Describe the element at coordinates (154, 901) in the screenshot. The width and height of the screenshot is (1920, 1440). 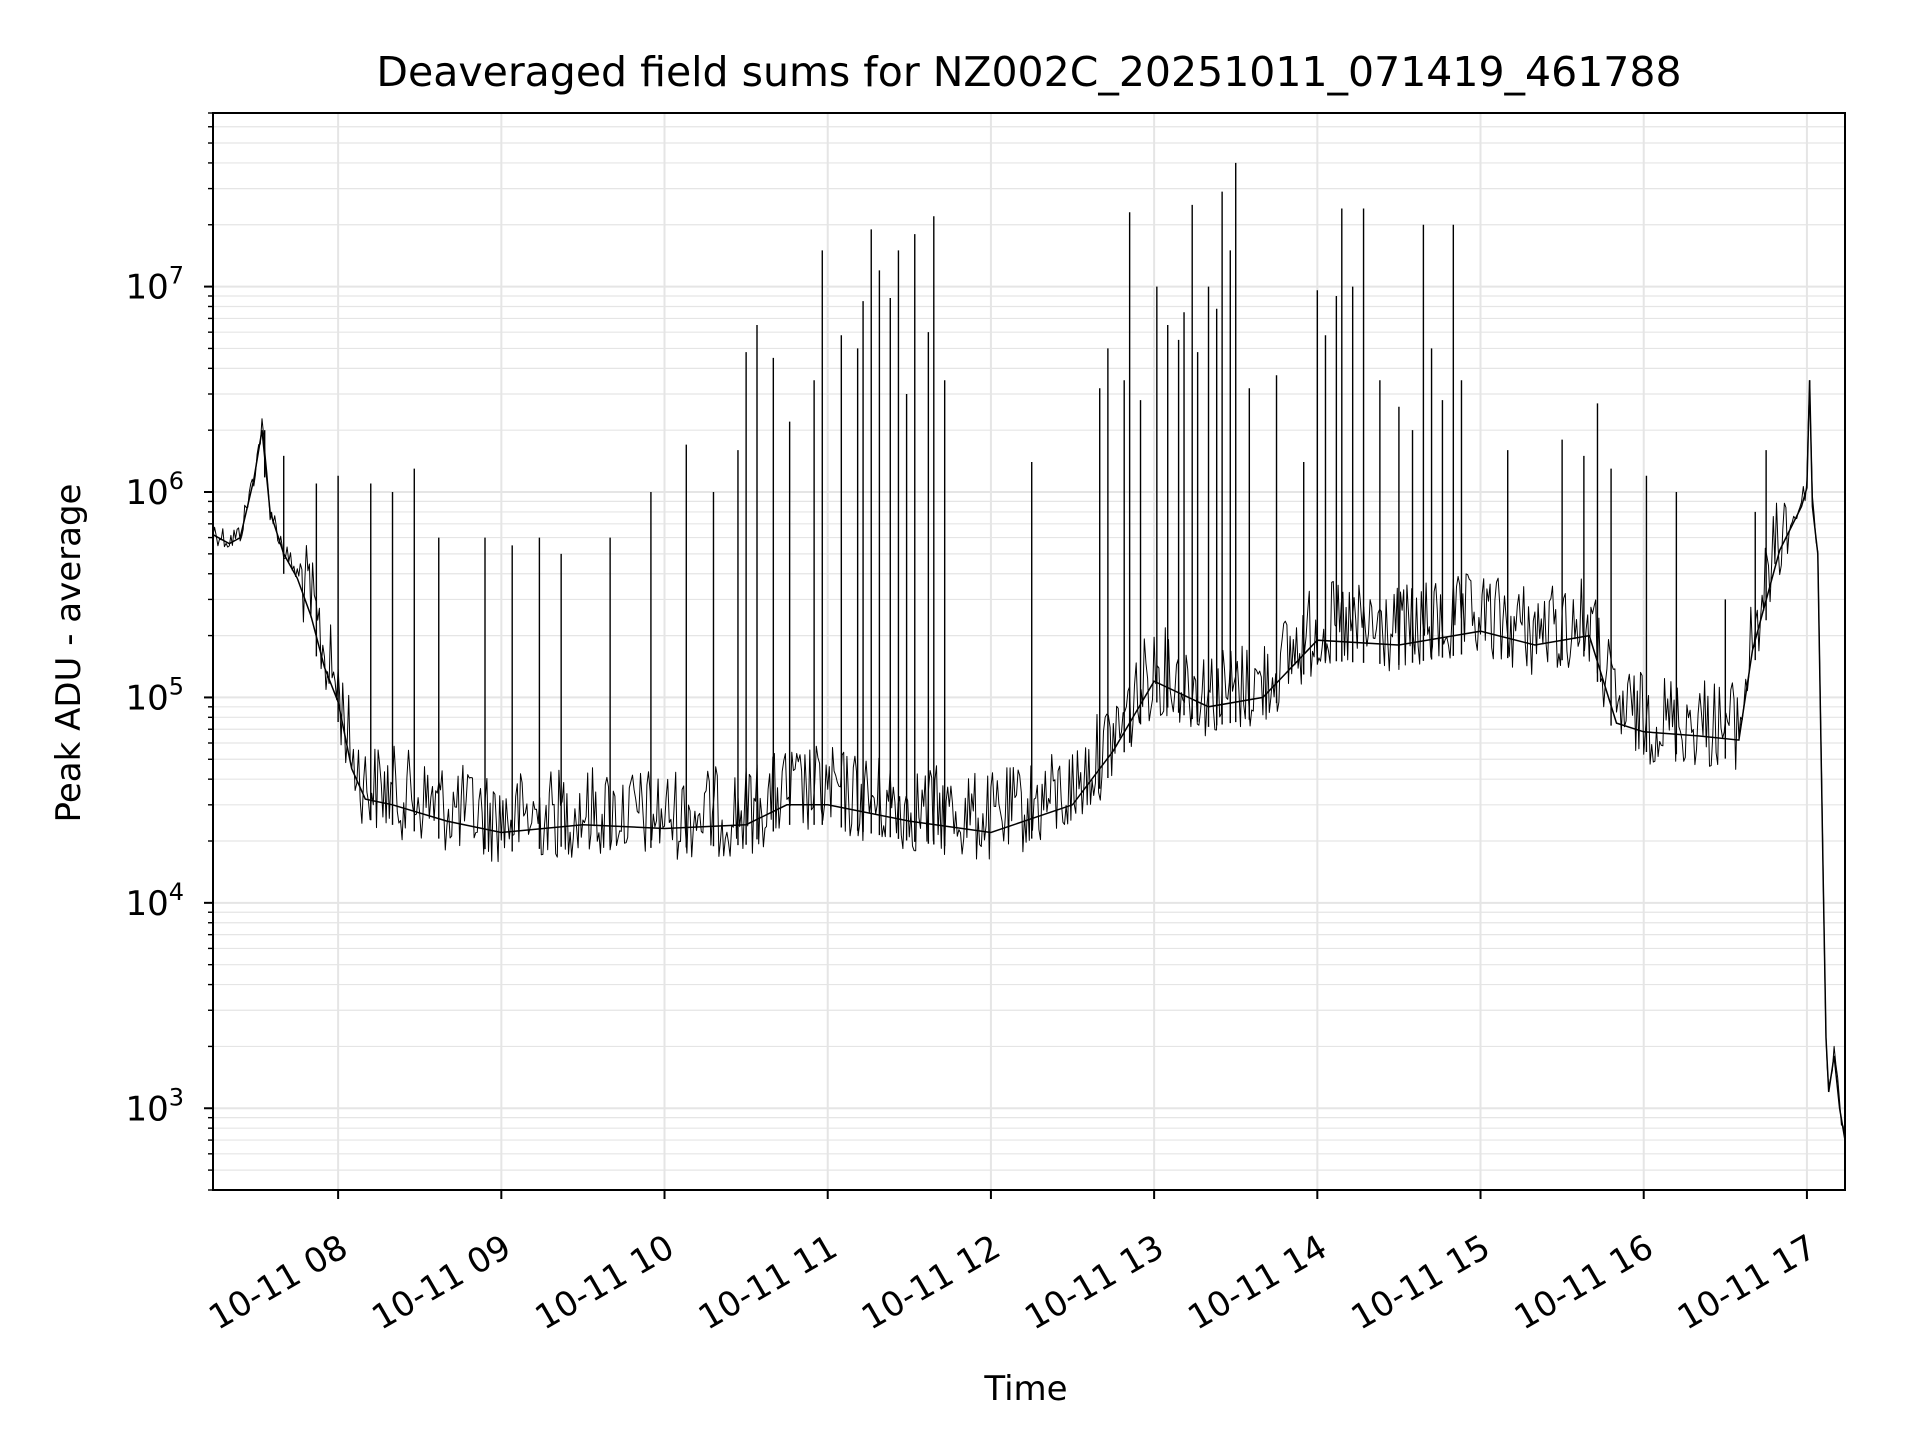
I see `y-tick-label: 10⁴` at that location.